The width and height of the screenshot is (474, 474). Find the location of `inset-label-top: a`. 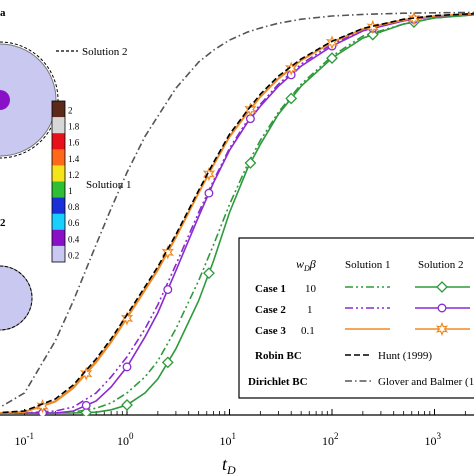

inset-label-top: a is located at coordinates (3, 13).